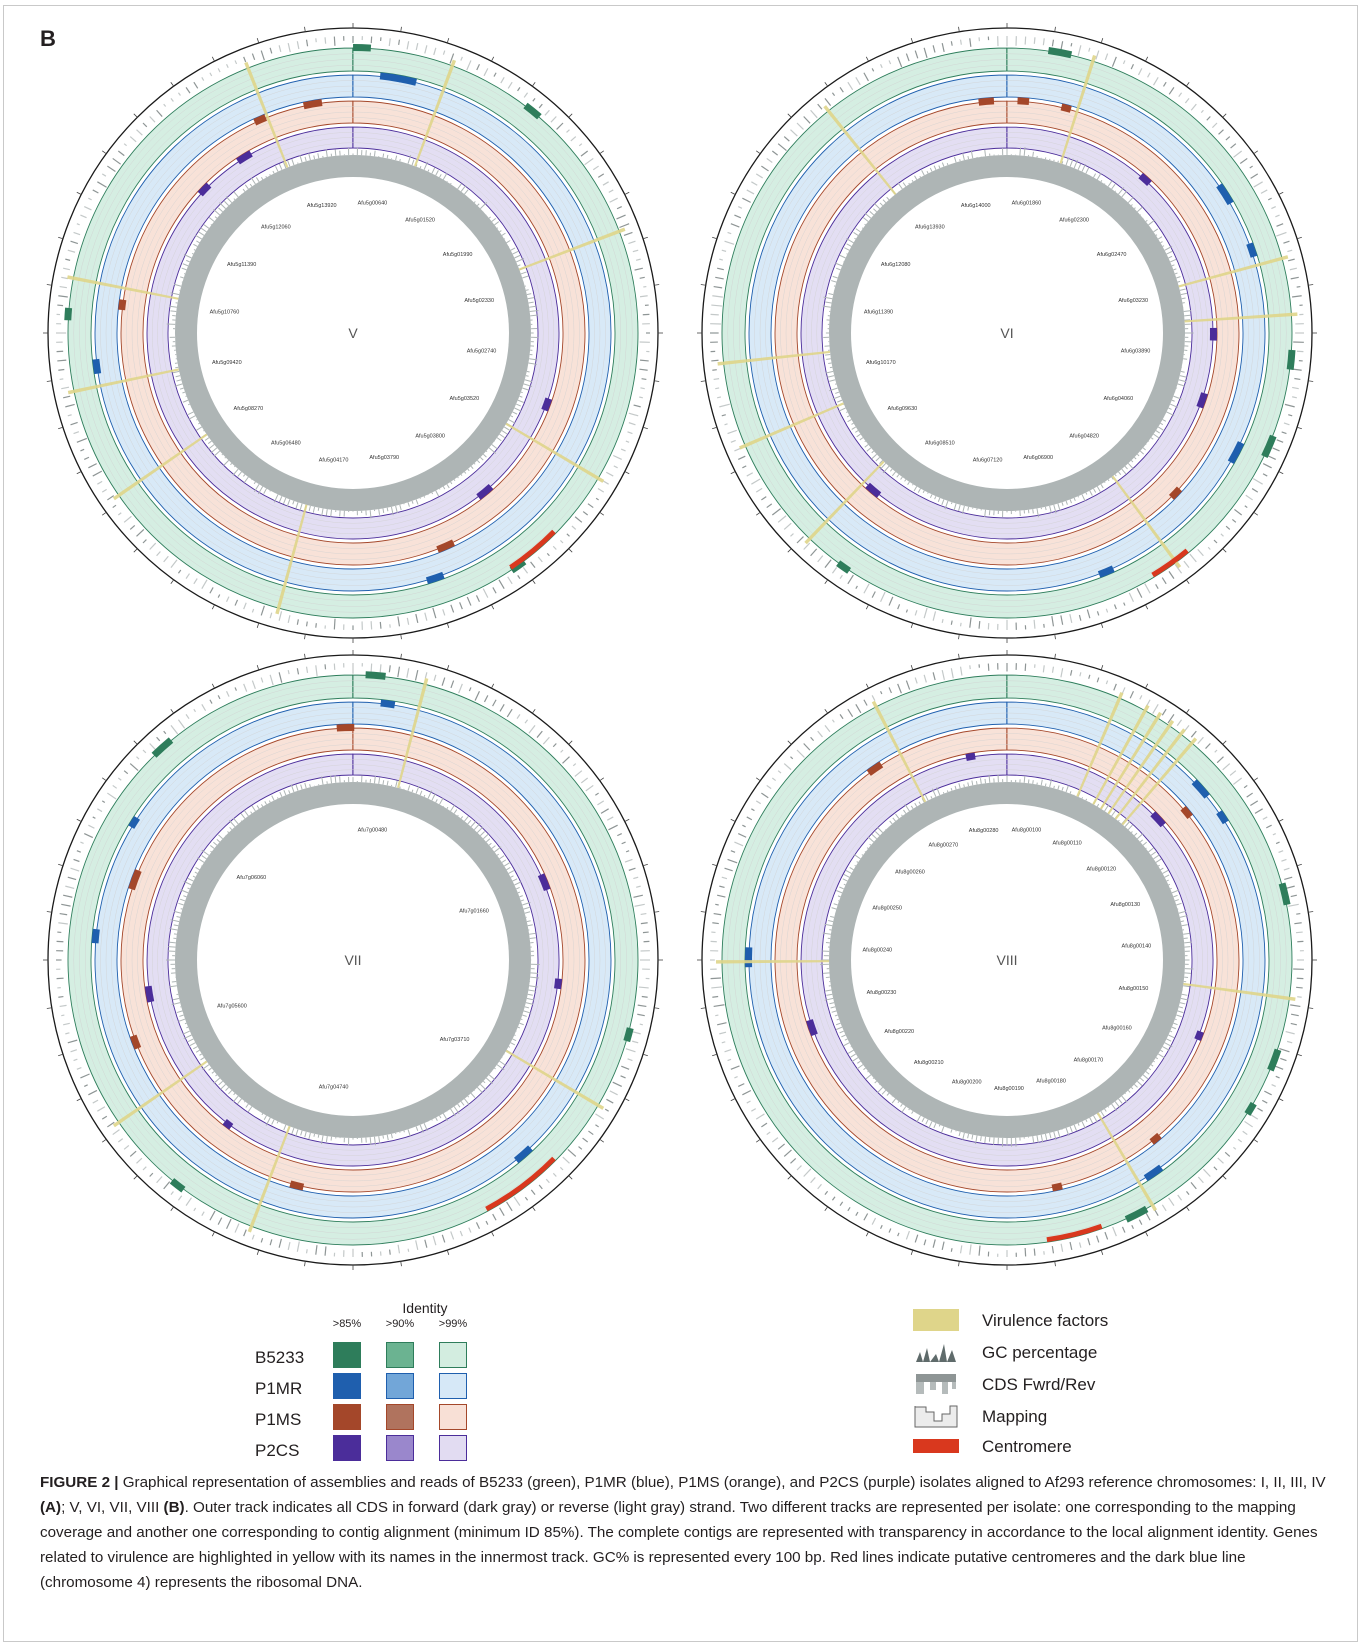 This screenshot has width=1363, height=1648. What do you see at coordinates (385, 1450) in the screenshot?
I see `isolate-row-p2cs: P2CS` at bounding box center [385, 1450].